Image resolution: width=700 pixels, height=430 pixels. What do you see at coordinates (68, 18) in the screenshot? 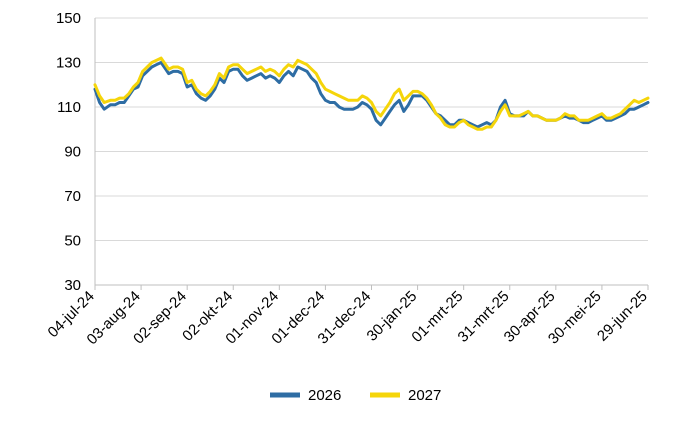
I see `y-tick-label-150: 150` at bounding box center [68, 18].